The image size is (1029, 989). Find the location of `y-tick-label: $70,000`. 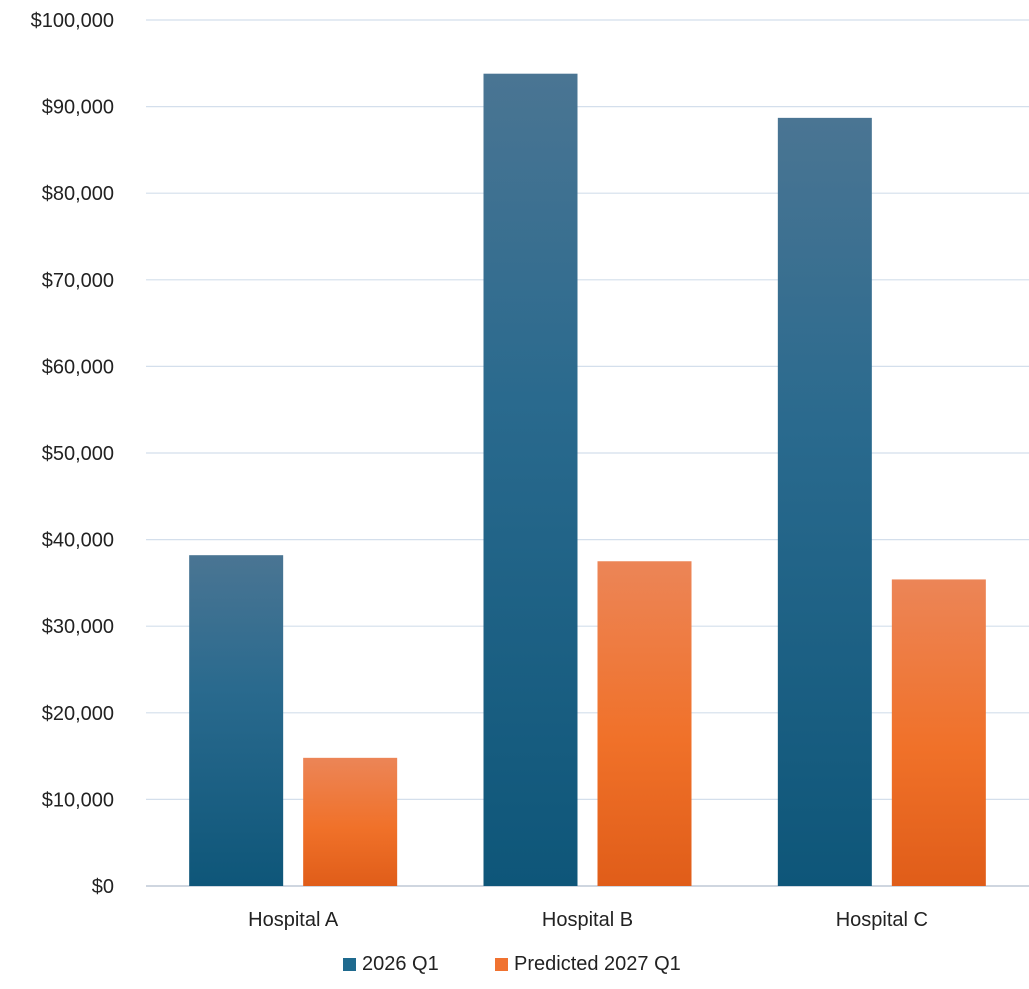

y-tick-label: $70,000 is located at coordinates (78, 281).